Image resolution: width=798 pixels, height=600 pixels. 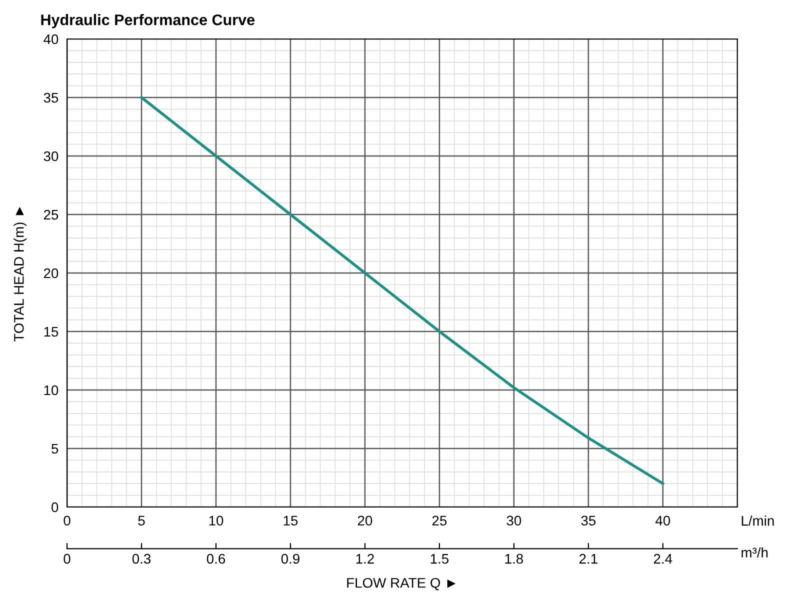 What do you see at coordinates (663, 559) in the screenshot?
I see `x2-tick-label: 2.4` at bounding box center [663, 559].